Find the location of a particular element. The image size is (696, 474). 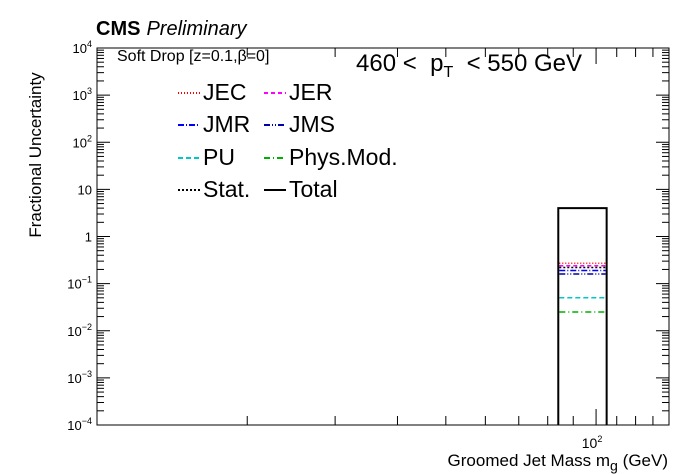

cms-label: CMS Preliminary is located at coordinates (171, 29).